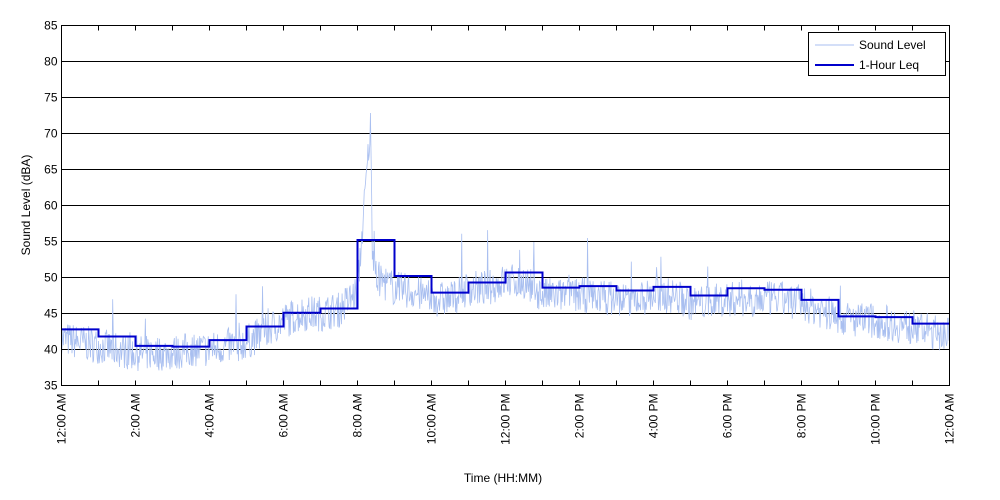  I want to click on legend: Sound Level 1-Hour Leq, so click(877, 54).